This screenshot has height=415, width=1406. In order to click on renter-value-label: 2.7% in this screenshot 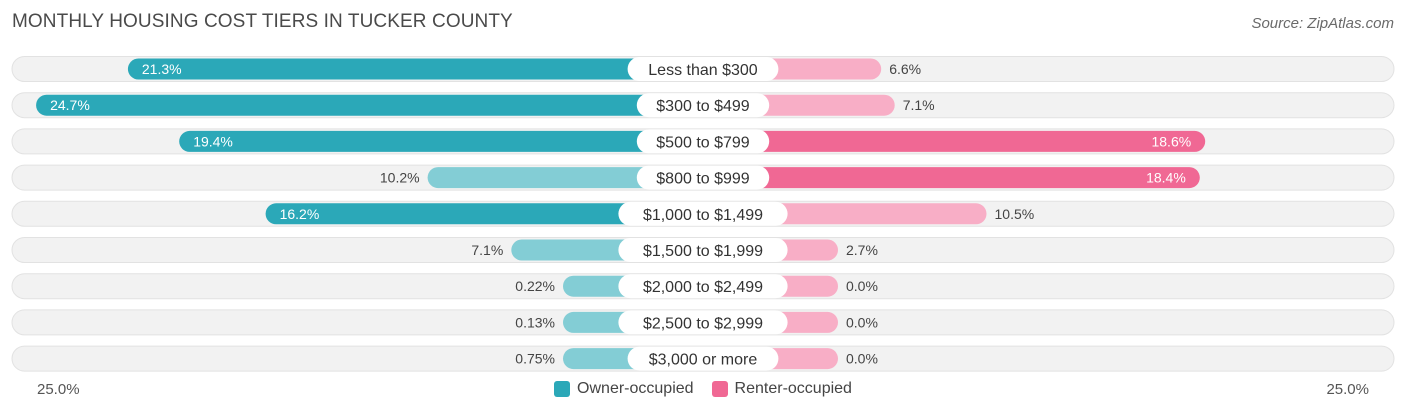, I will do `click(862, 250)`.